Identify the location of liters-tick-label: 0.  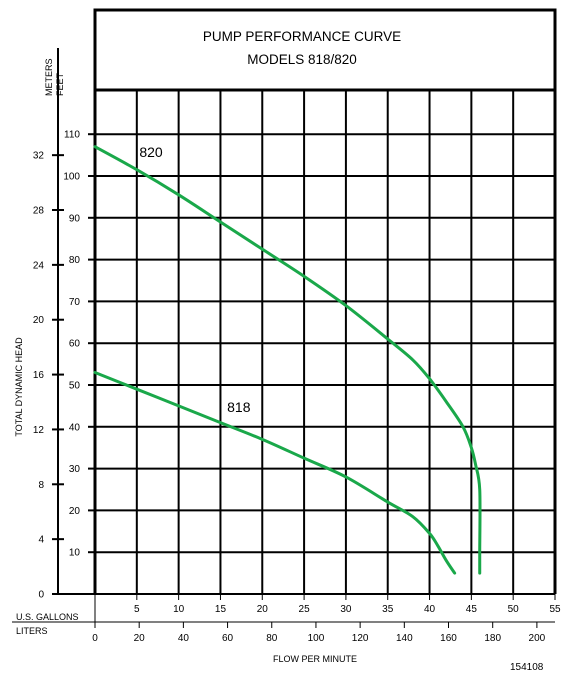
(95, 638).